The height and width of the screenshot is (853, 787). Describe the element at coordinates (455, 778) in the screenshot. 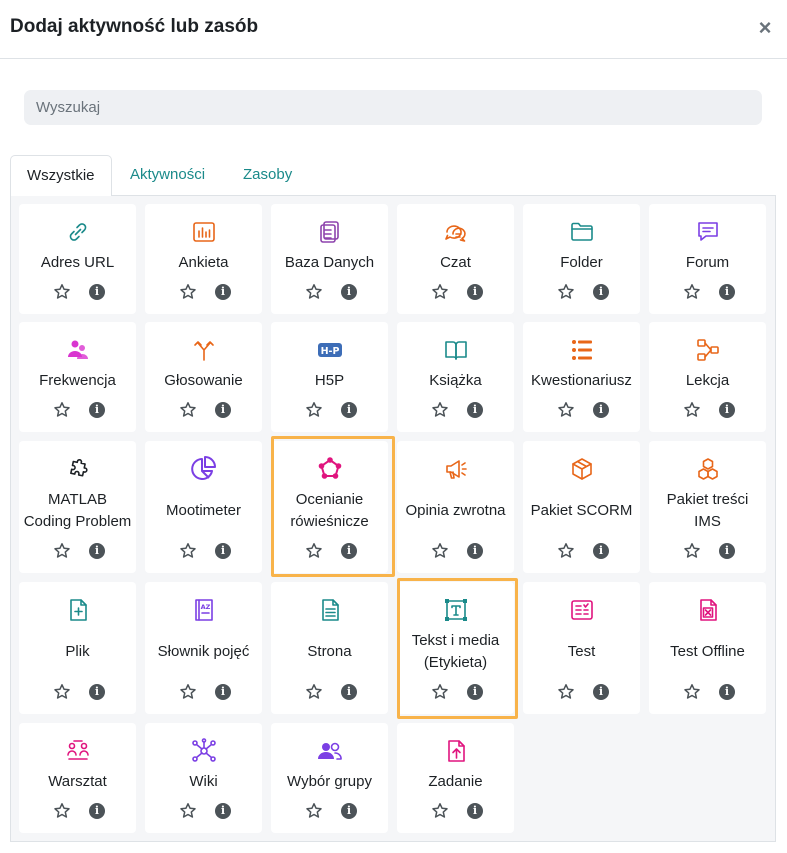

I see `module-tile-zadanie: Zadanie i` at that location.